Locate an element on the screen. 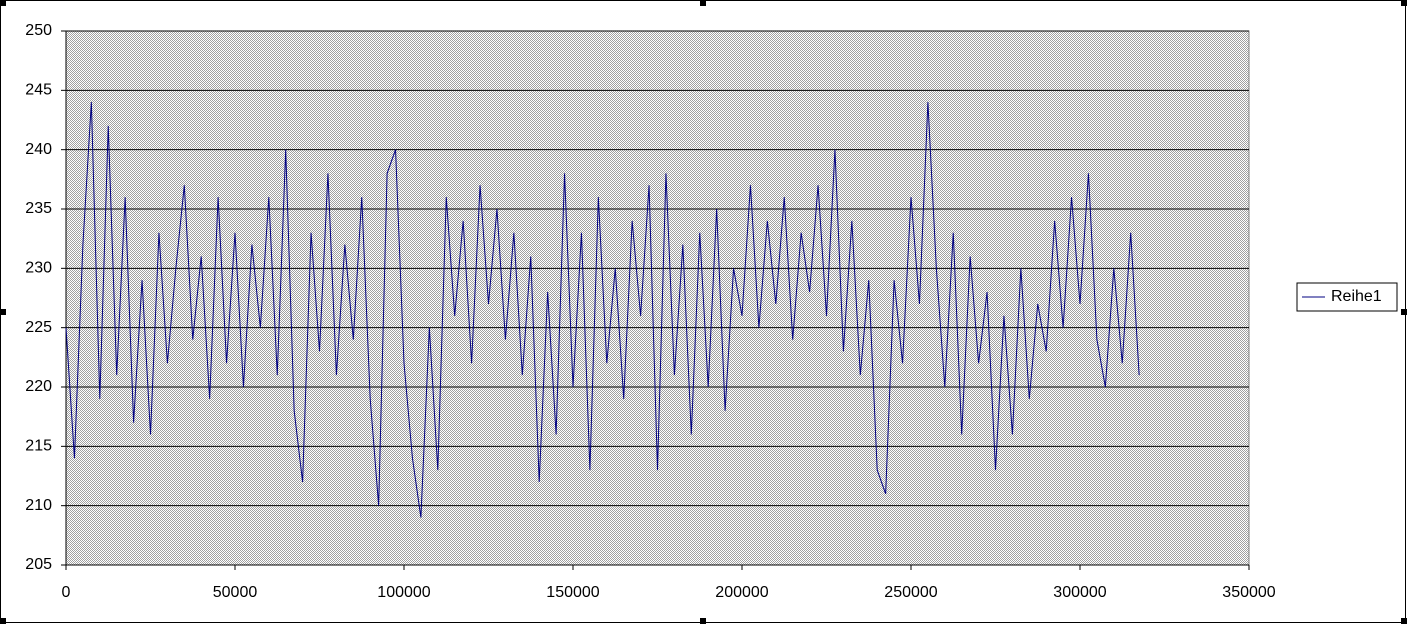 The width and height of the screenshot is (1407, 624). y-tick-label: 230 is located at coordinates (38, 268).